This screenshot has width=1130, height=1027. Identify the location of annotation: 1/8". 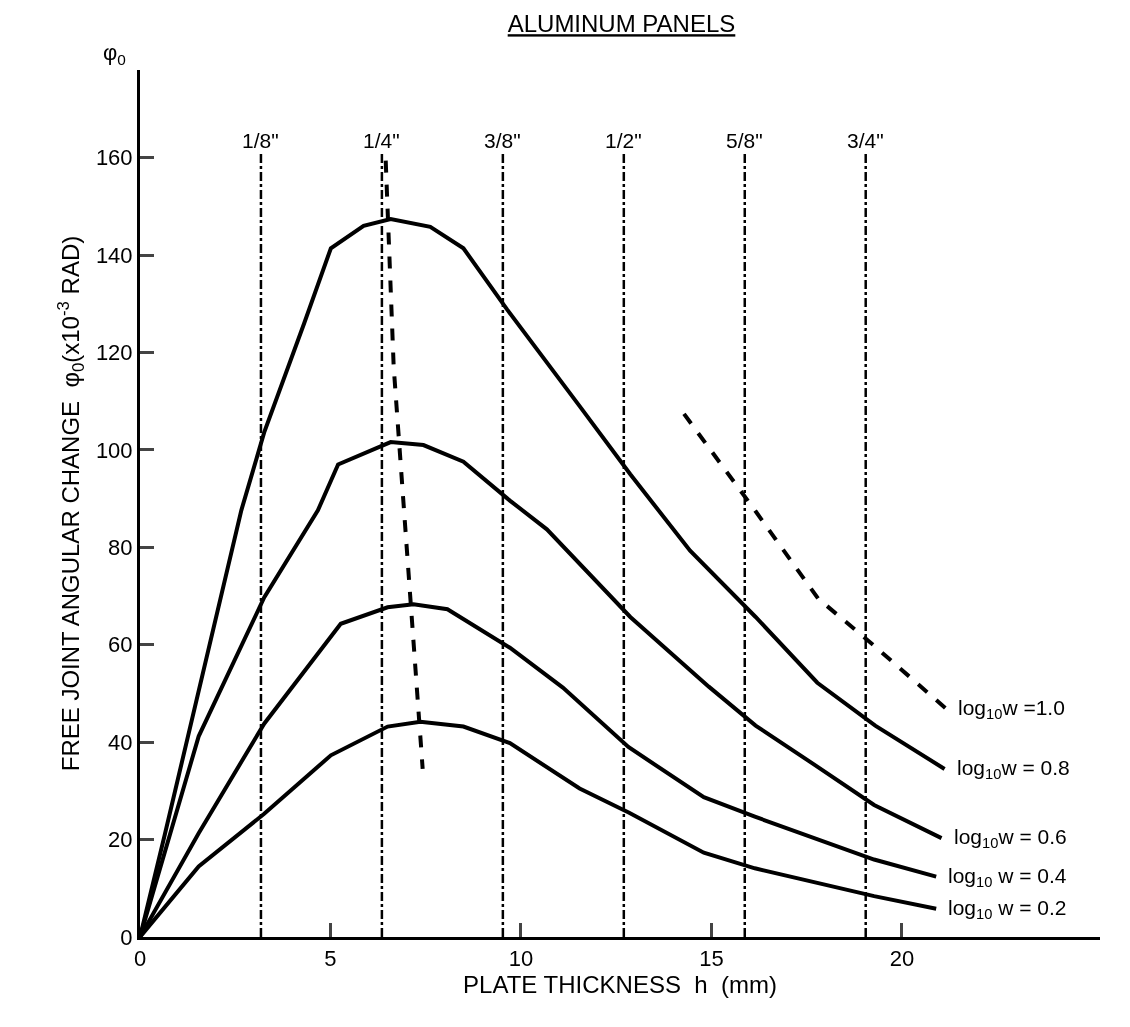
(260, 140).